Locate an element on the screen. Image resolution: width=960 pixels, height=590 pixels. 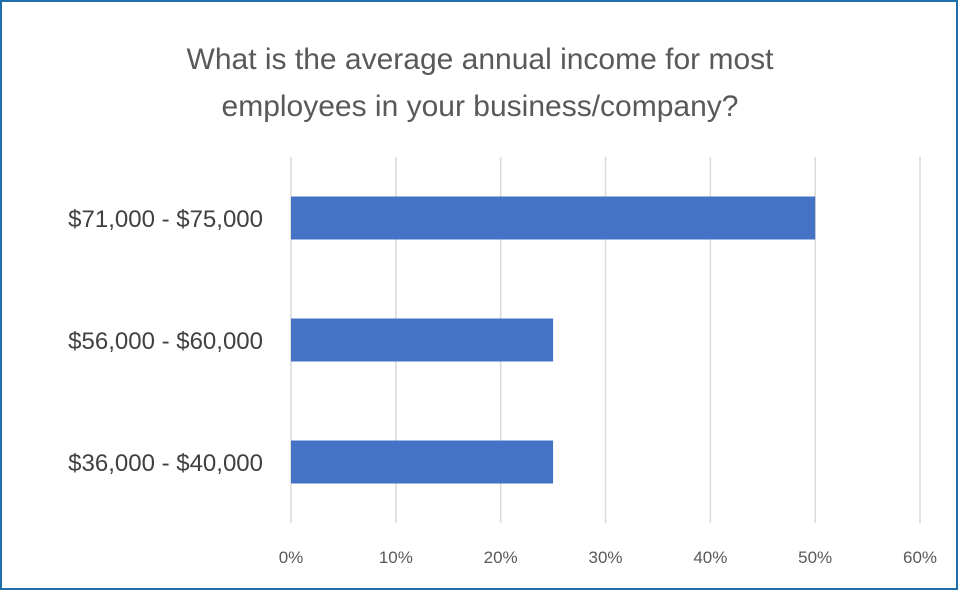
x-tick-label: 20% is located at coordinates (501, 557).